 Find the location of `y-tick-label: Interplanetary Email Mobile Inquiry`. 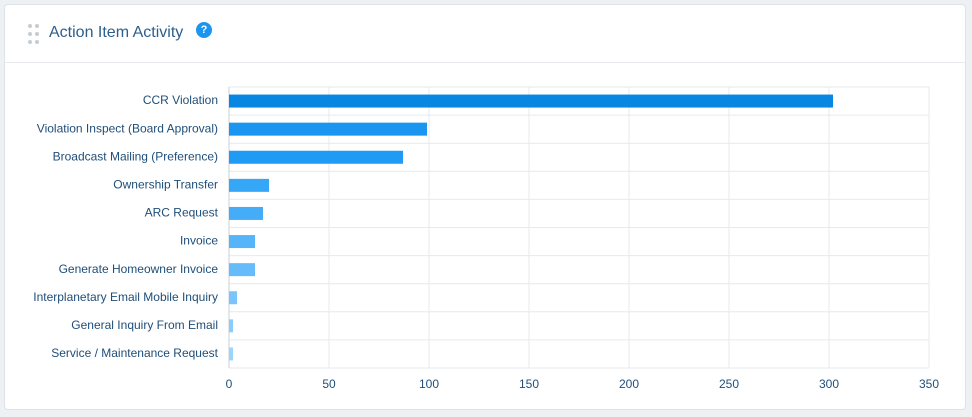

y-tick-label: Interplanetary Email Mobile Inquiry is located at coordinates (125, 297).